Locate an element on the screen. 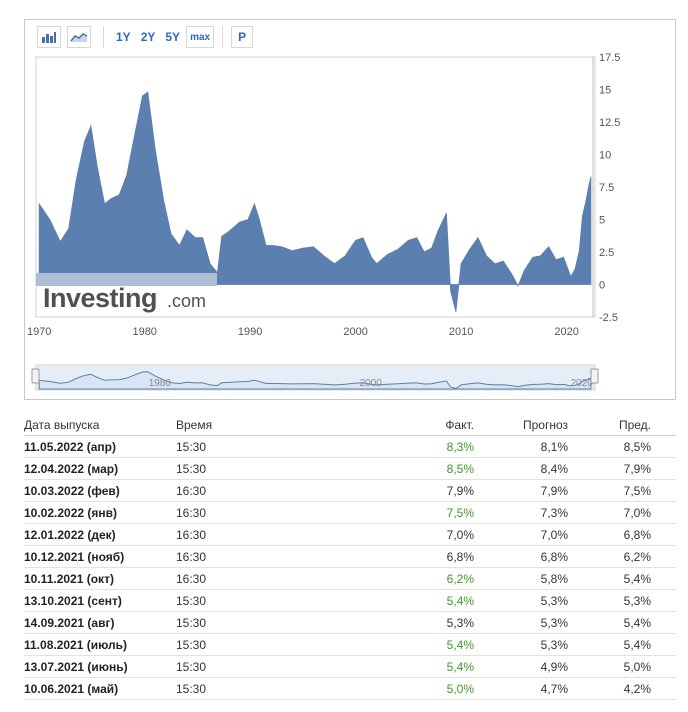 This screenshot has width=688, height=712. table-header: Дата выпуска Время Факт. Прогноз Пред. is located at coordinates (350, 425).